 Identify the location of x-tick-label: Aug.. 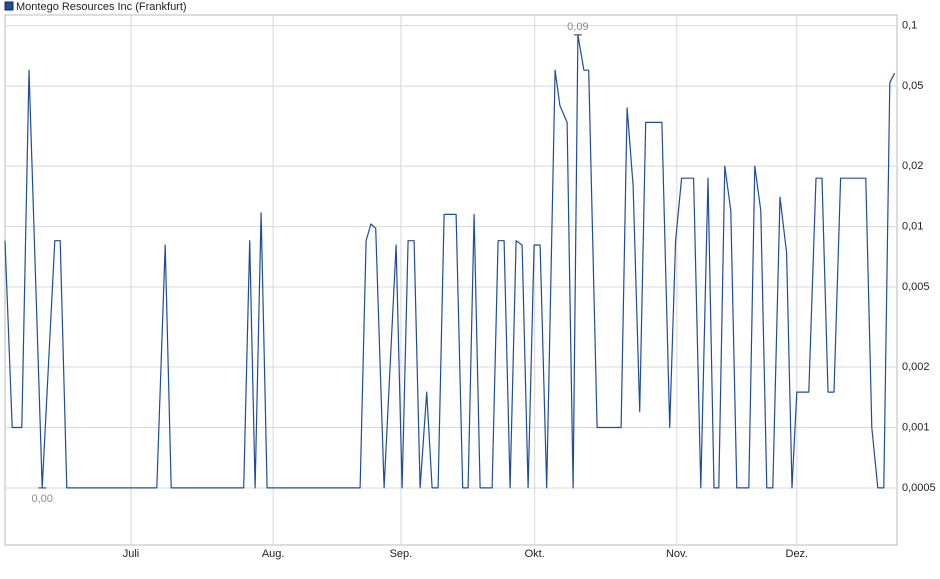
(273, 554).